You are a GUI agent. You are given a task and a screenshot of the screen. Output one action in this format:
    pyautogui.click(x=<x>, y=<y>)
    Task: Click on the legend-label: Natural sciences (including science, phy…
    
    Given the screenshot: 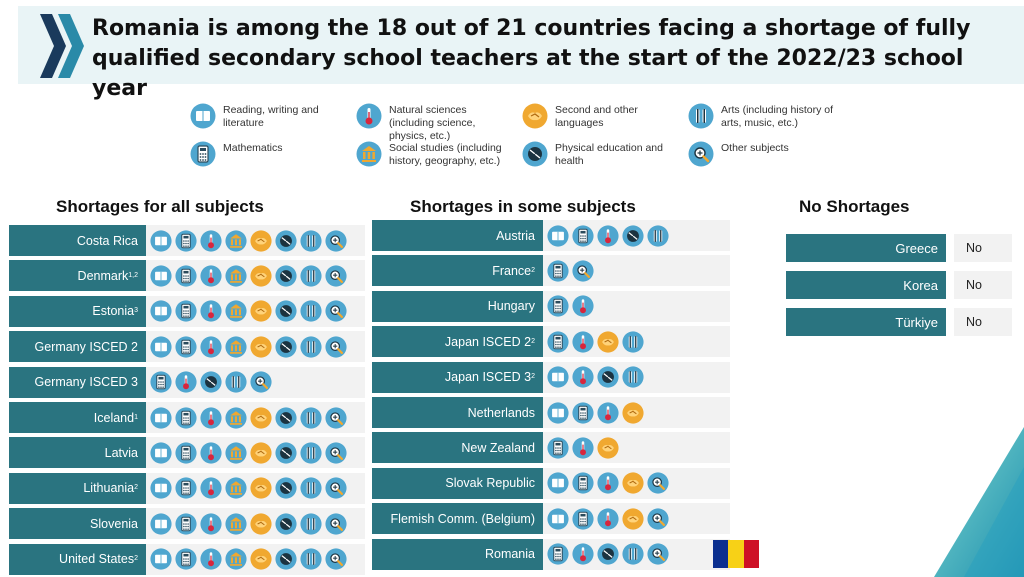 What is the action you would take?
    pyautogui.click(x=432, y=123)
    